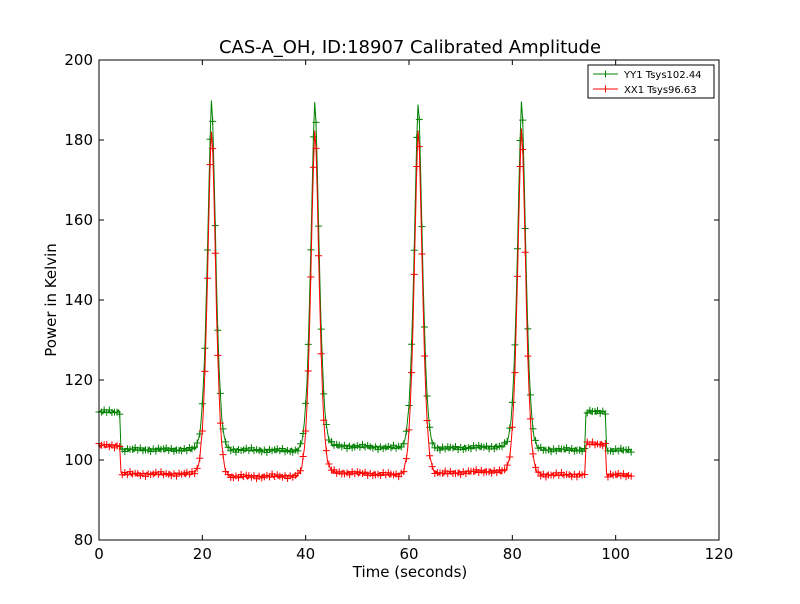 Image resolution: width=800 pixels, height=604 pixels. What do you see at coordinates (78, 140) in the screenshot?
I see `y-tick-label: 180` at bounding box center [78, 140].